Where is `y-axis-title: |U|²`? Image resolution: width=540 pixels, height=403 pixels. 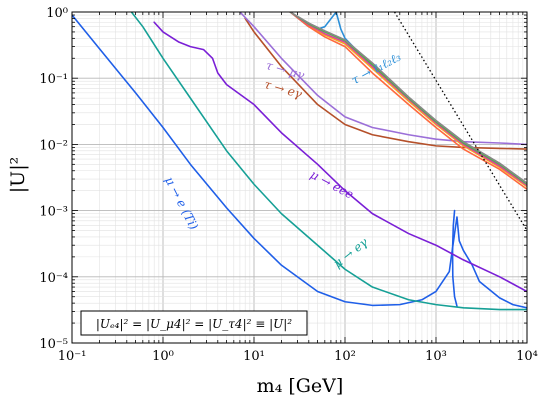 y-axis-title: |U|² is located at coordinates (18, 175).